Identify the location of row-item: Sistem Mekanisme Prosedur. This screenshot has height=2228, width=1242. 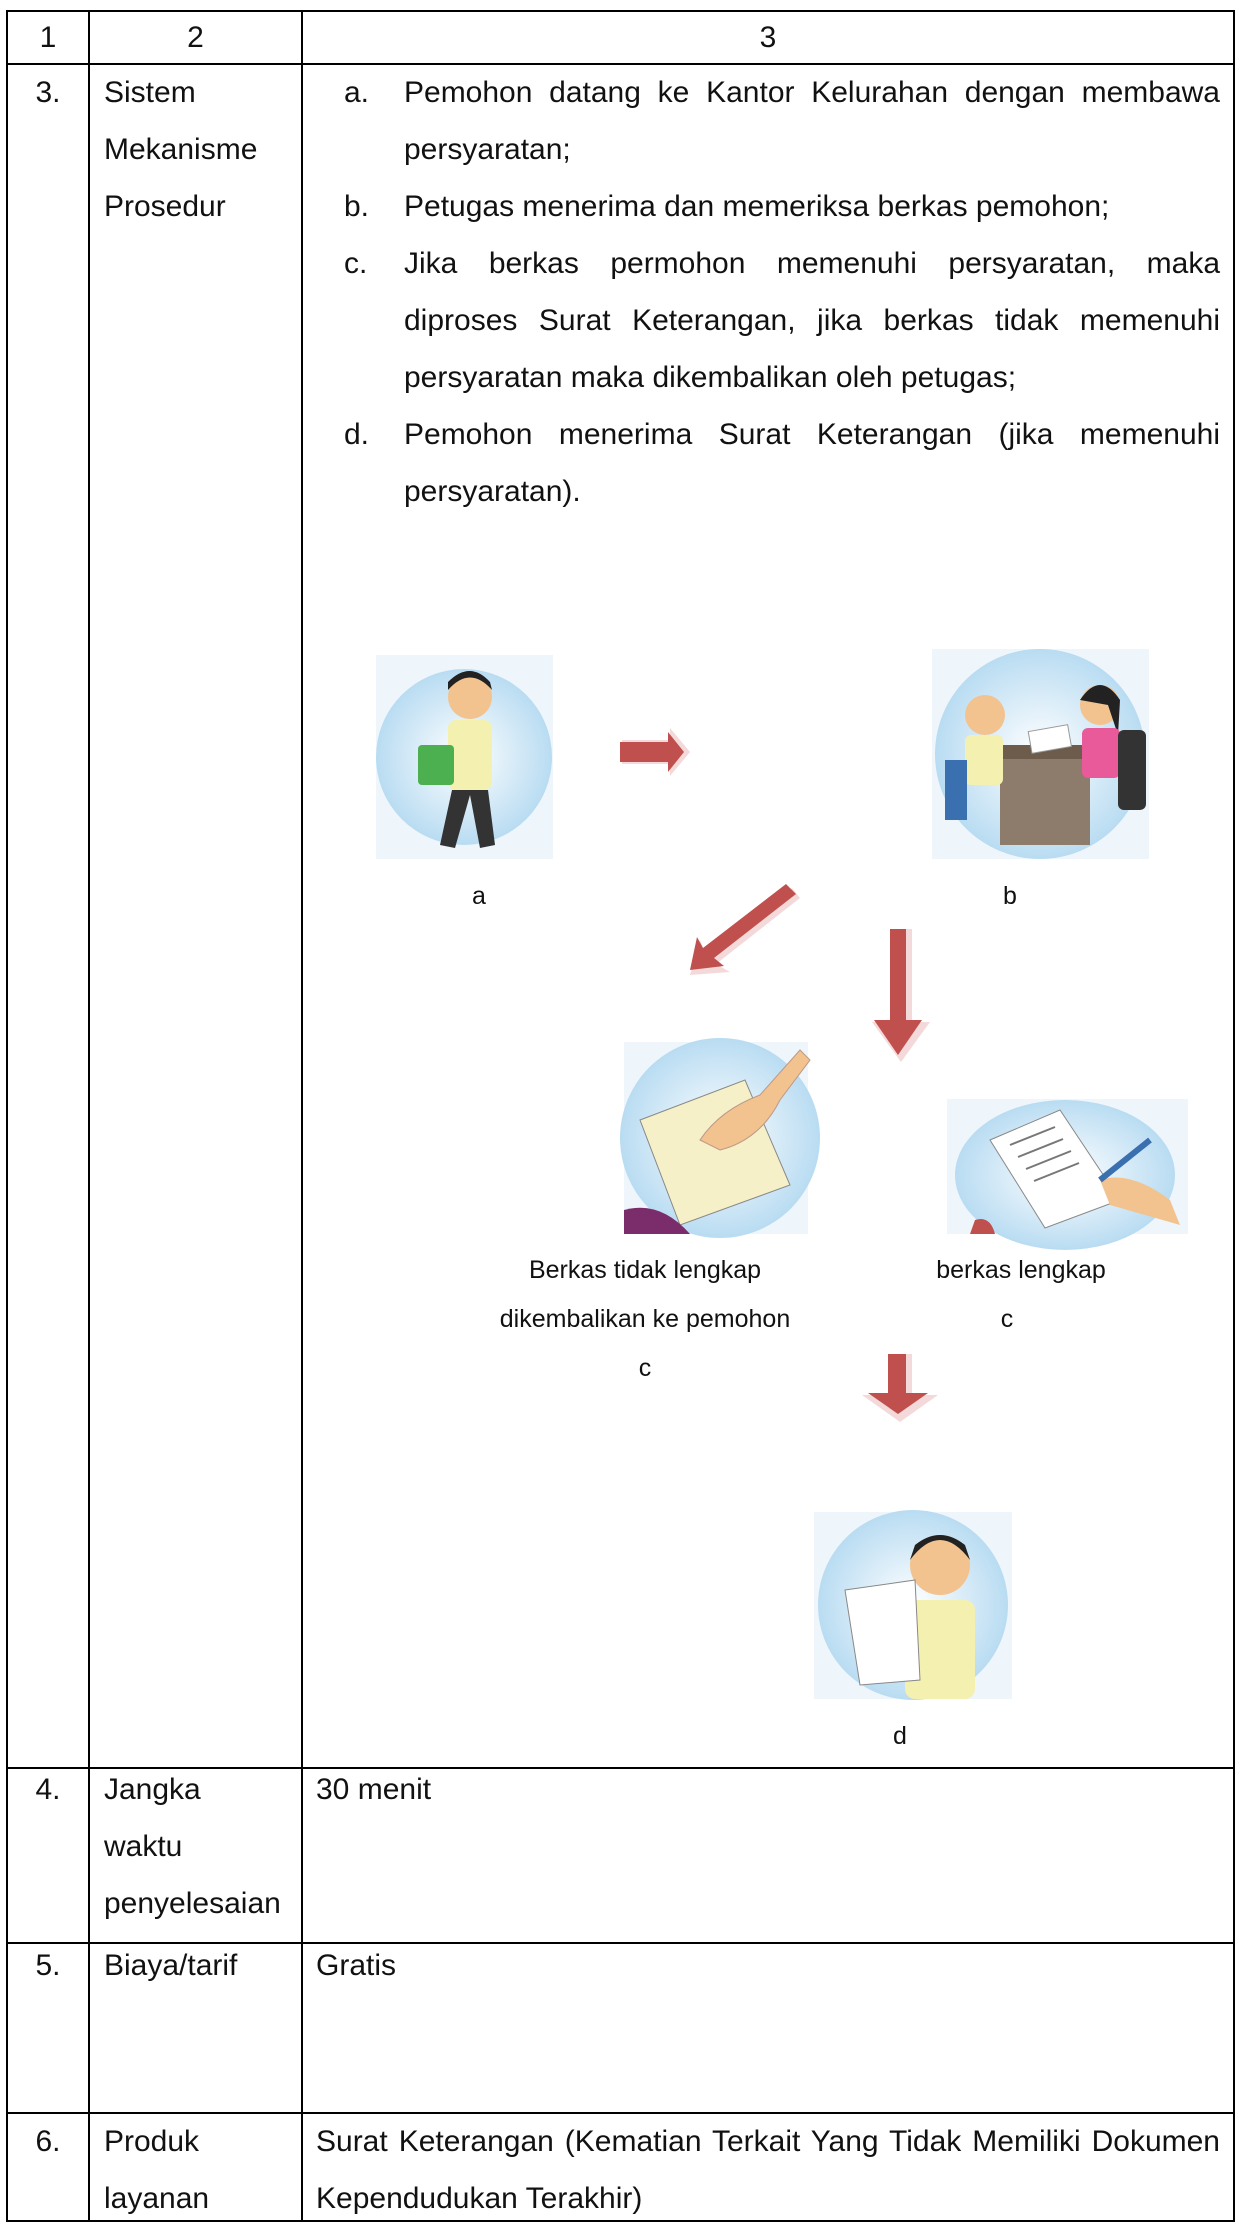
(181, 149).